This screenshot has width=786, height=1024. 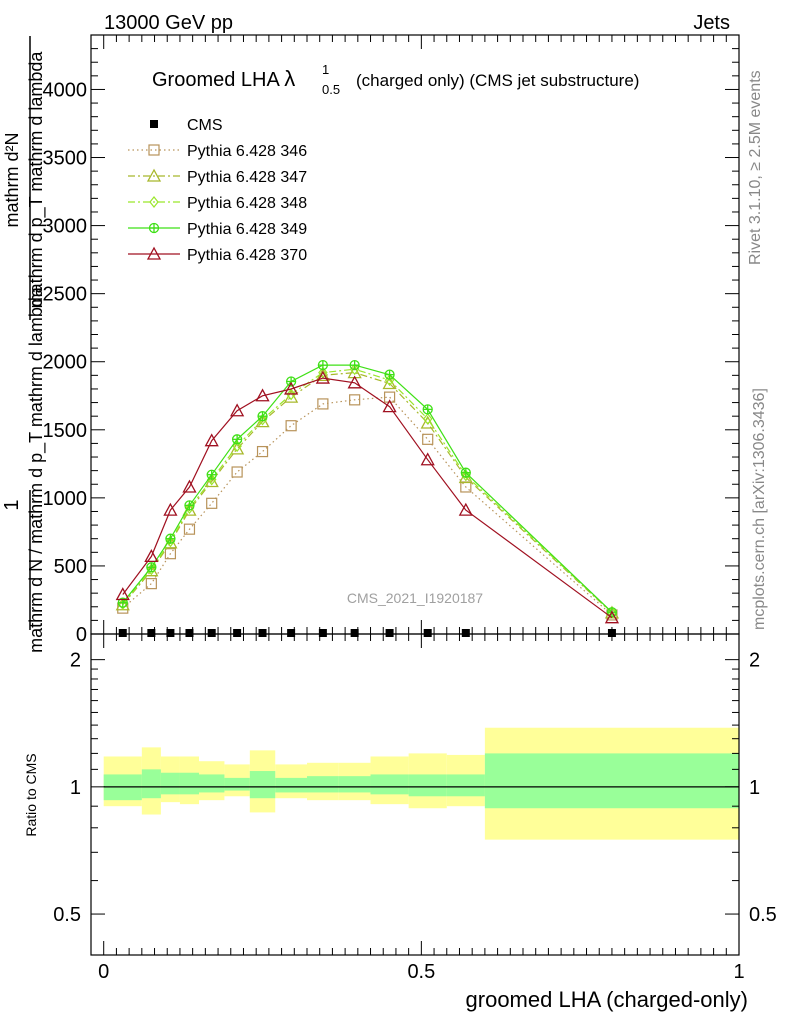 I want to click on legend-label-cms: CMS, so click(x=205, y=125).